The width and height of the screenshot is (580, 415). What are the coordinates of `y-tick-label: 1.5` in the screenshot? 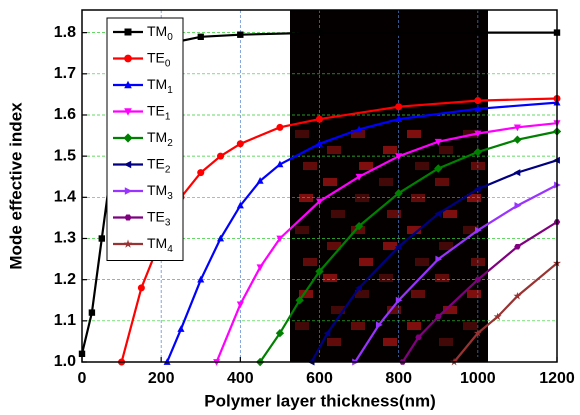 It's located at (65, 155).